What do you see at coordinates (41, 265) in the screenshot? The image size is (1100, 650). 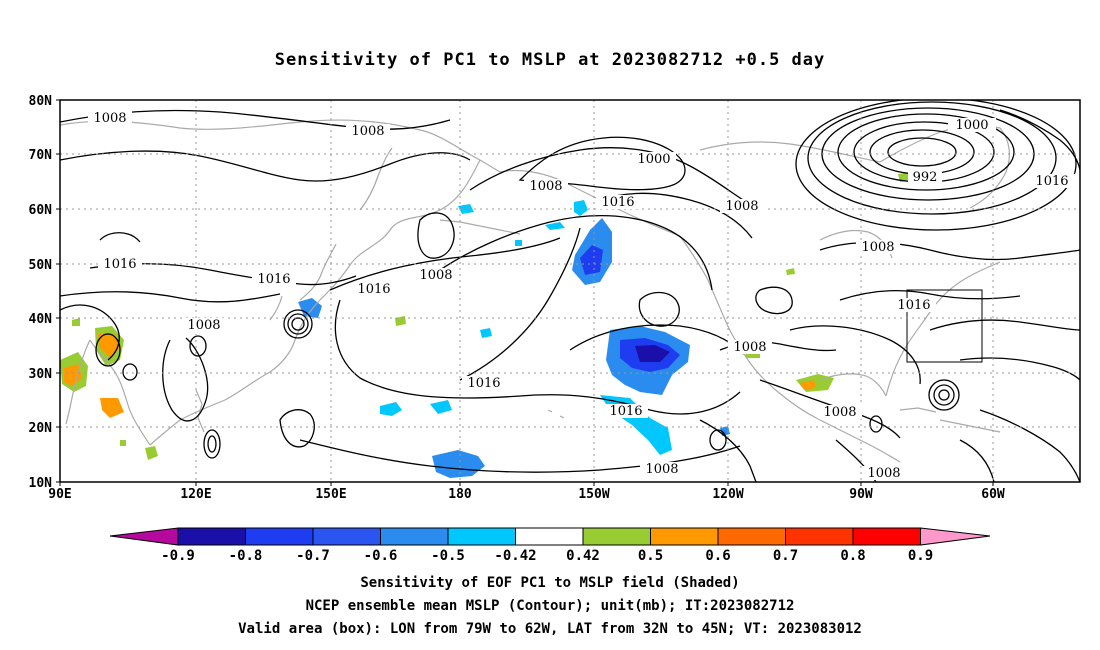 I see `lat-label: 50N` at bounding box center [41, 265].